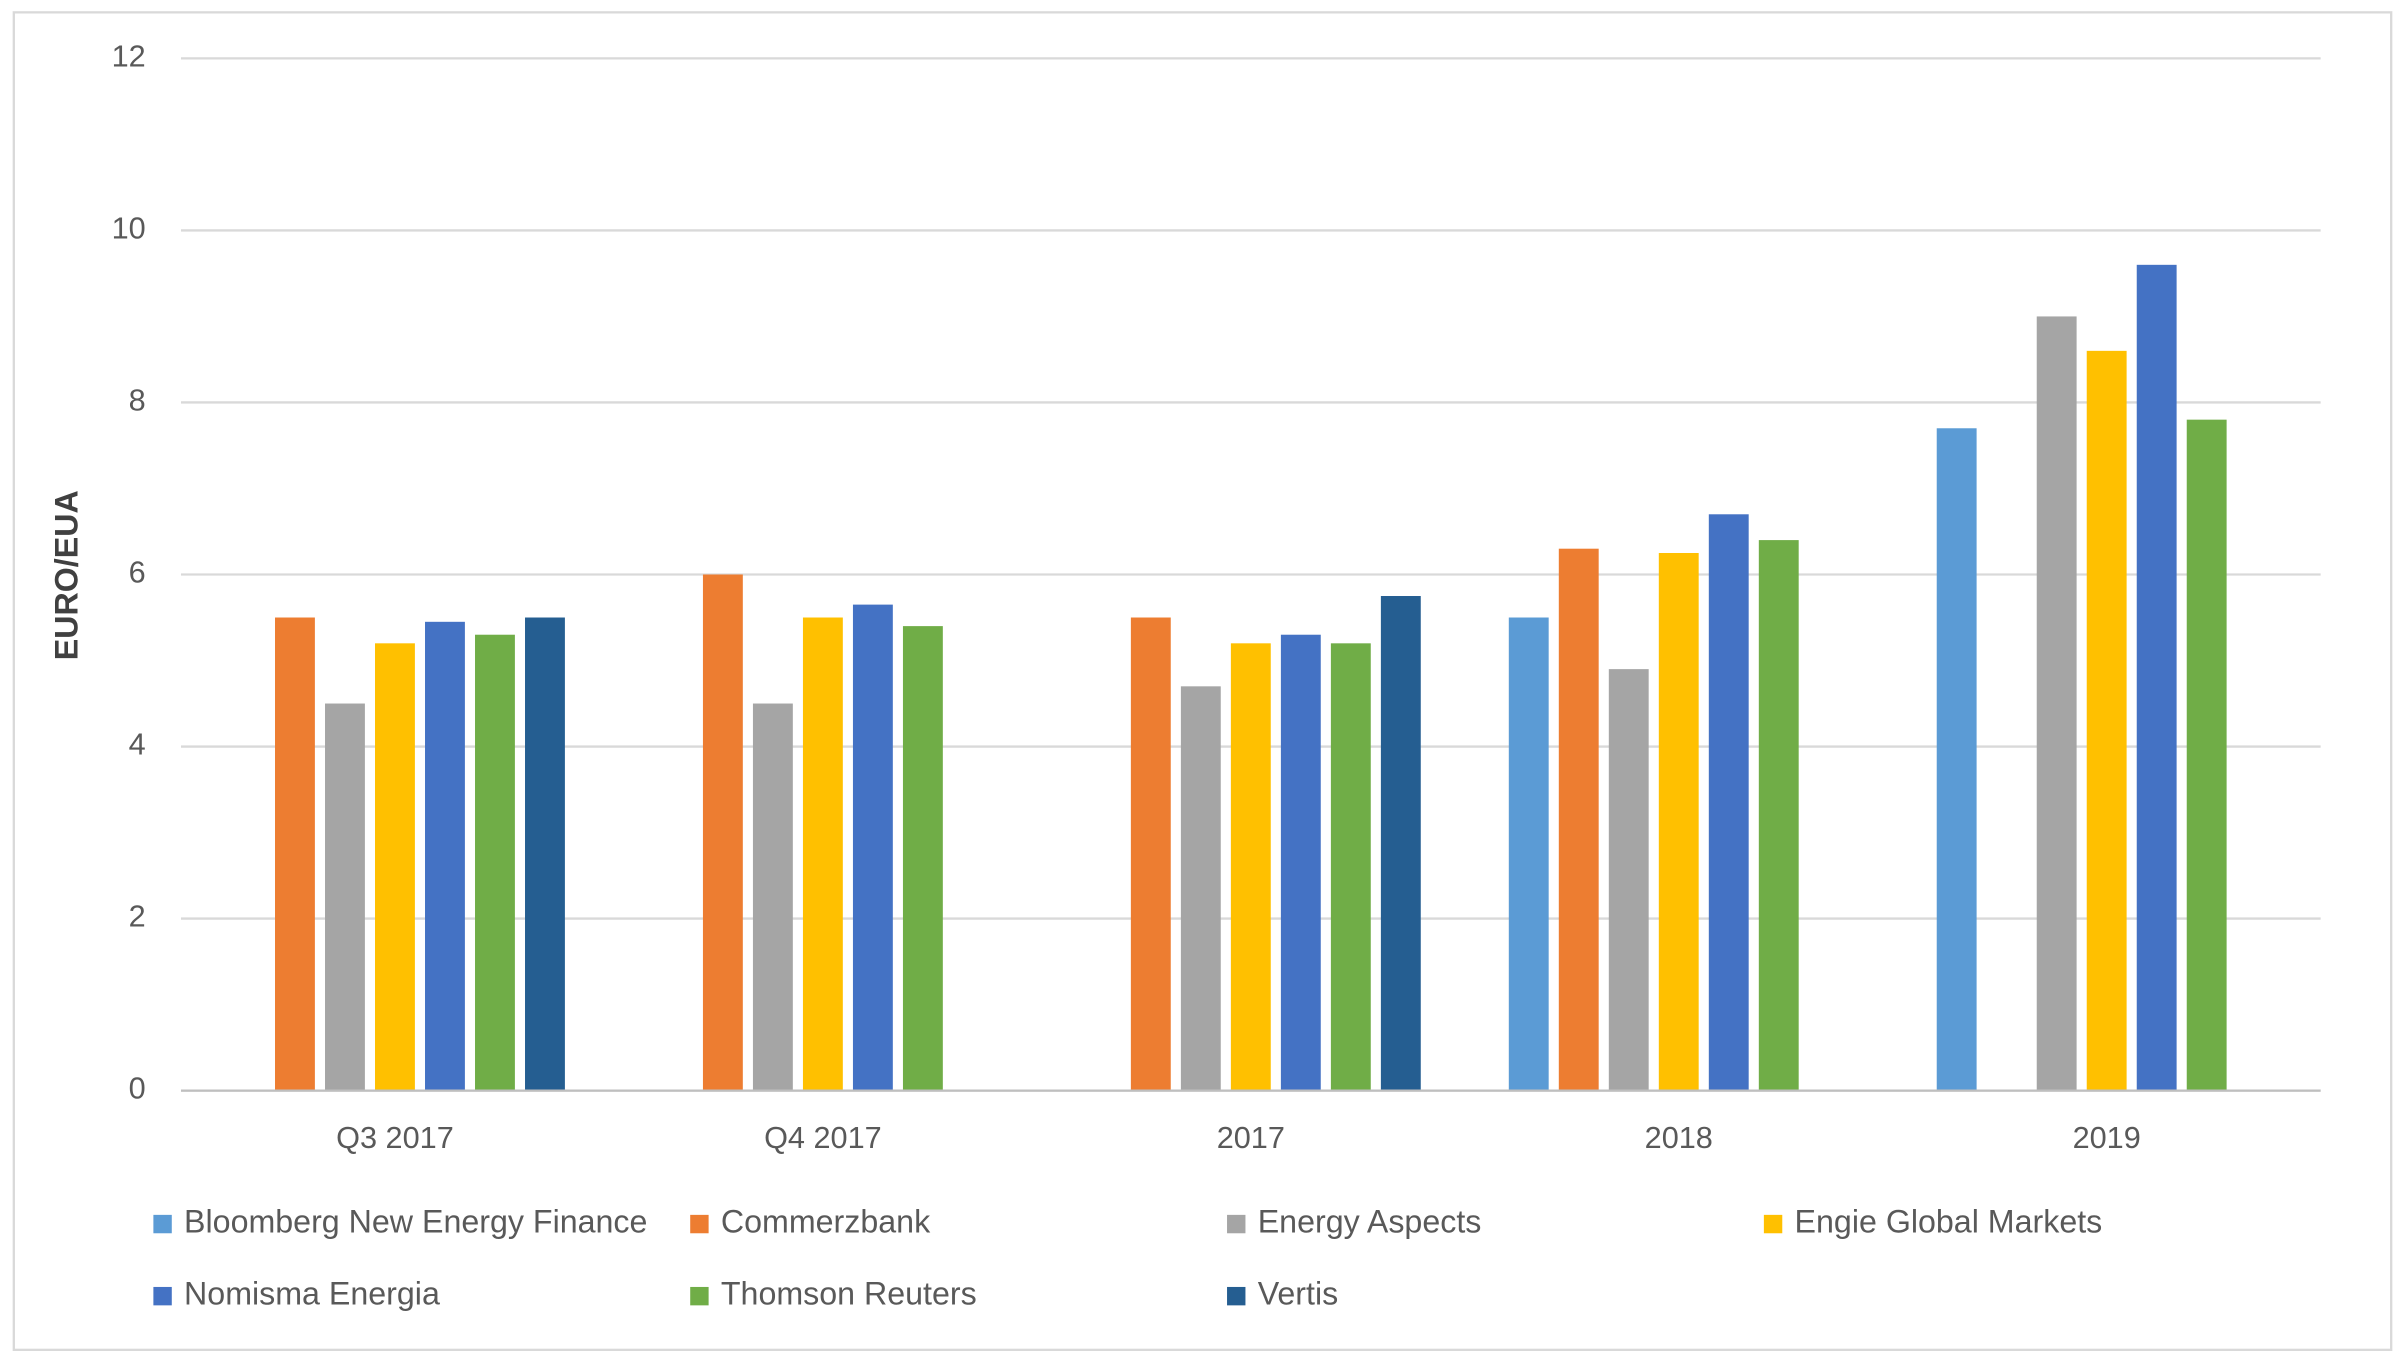 This screenshot has height=1353, width=2405. I want to click on legend-label: Thomson Reuters, so click(849, 1294).